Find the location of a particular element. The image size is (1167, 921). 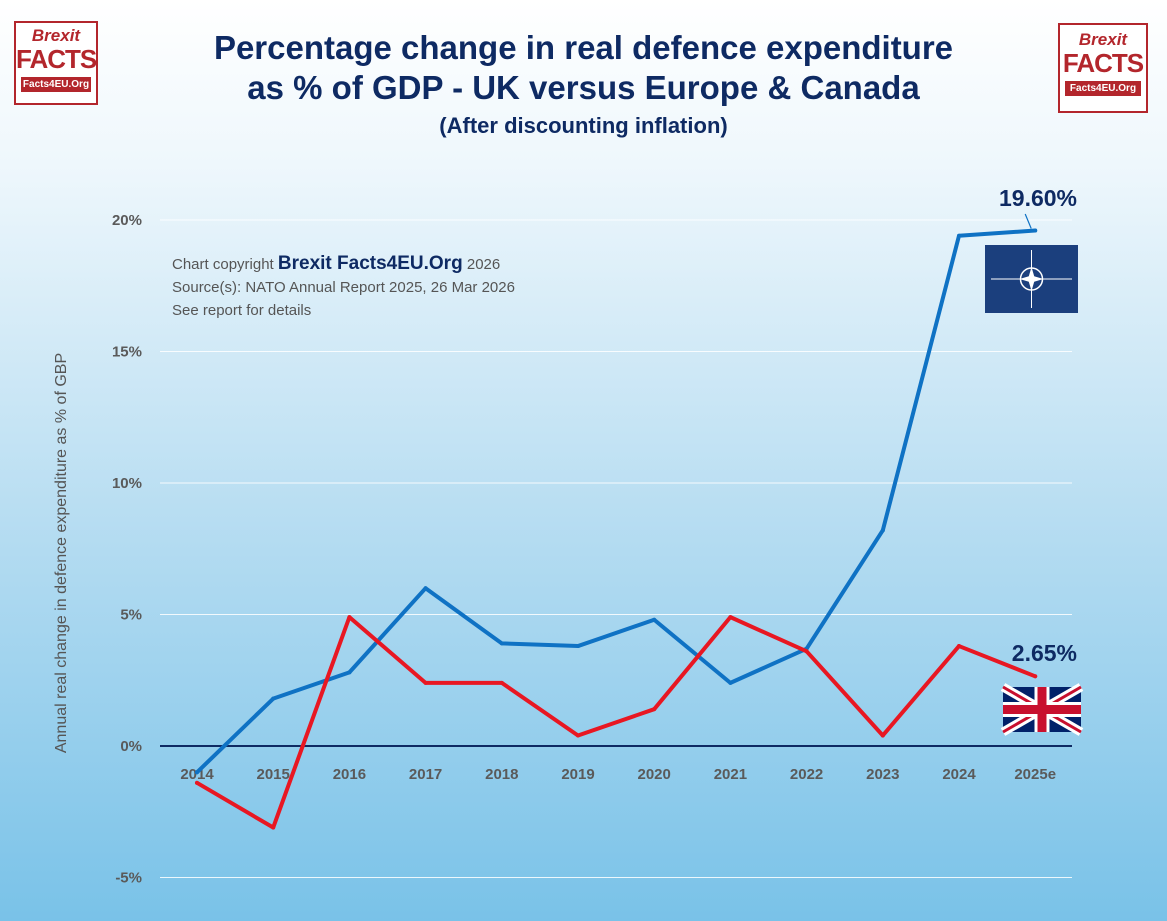

y-tick-label: 10% is located at coordinates (127, 483).